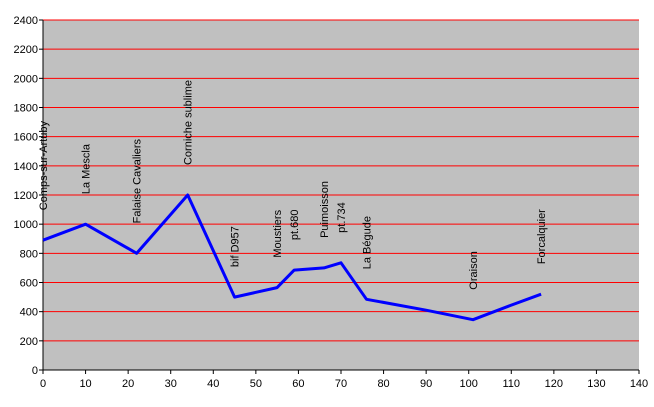 The image size is (654, 407). I want to click on point-label: La Mescla, so click(87, 168).